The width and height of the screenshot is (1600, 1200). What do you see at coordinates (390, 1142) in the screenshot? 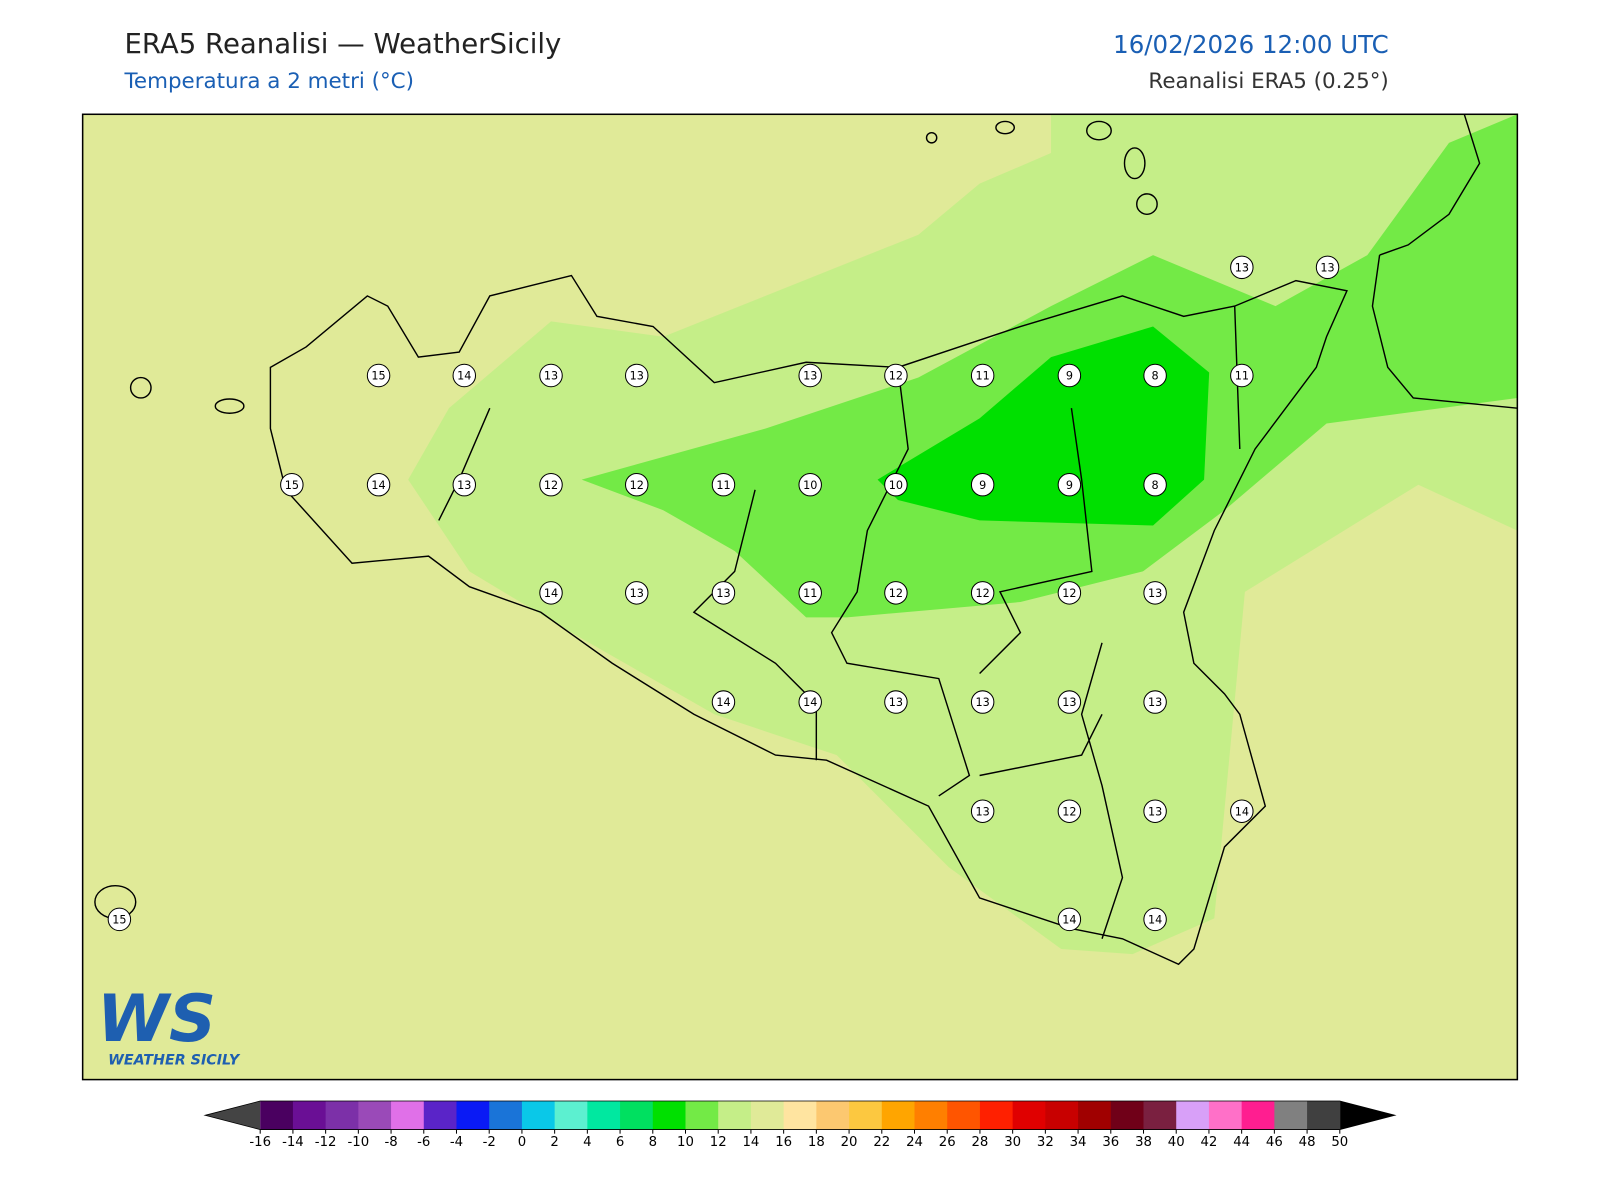
I see `colorbar-tick-label: -8` at bounding box center [390, 1142].